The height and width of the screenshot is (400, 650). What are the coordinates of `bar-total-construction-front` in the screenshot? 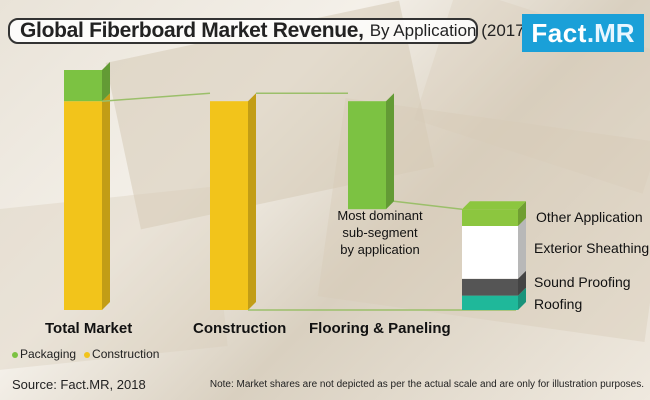 It's located at (83, 205).